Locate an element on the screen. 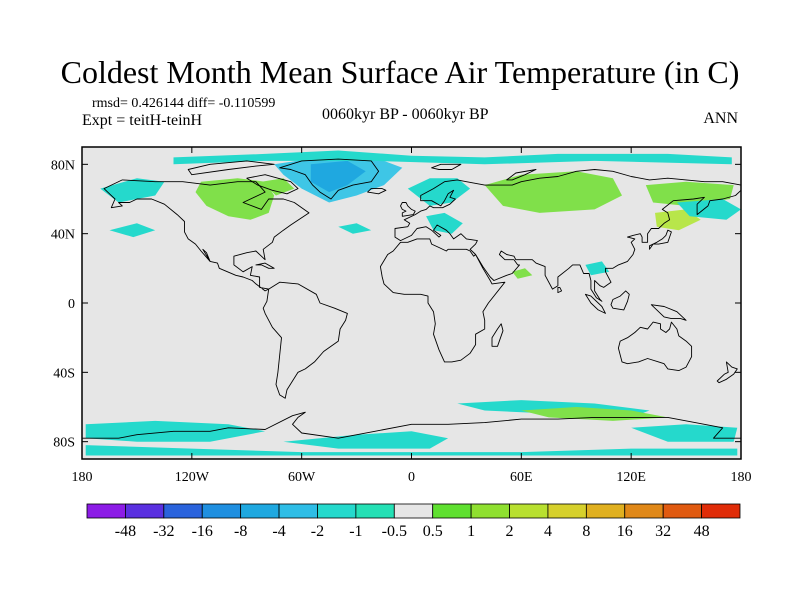  y-tick-label: 80N is located at coordinates (63, 165).